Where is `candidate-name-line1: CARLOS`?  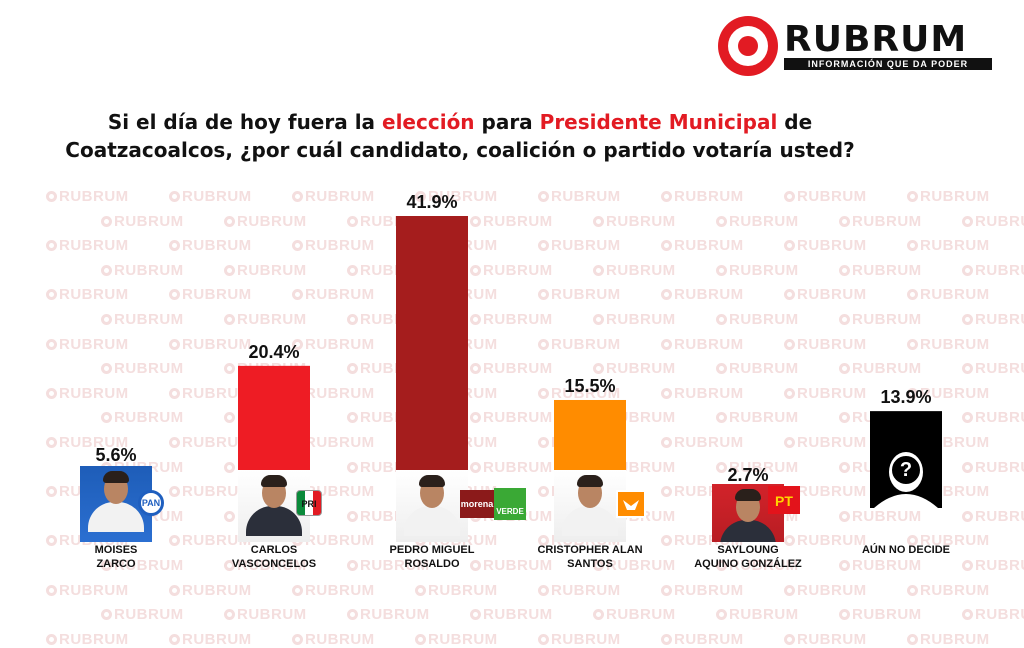 candidate-name-line1: CARLOS is located at coordinates (274, 550).